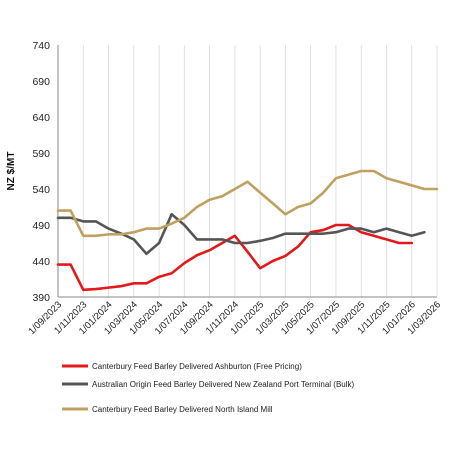  Describe the element at coordinates (41, 154) in the screenshot. I see `y-tick-label: 590` at that location.